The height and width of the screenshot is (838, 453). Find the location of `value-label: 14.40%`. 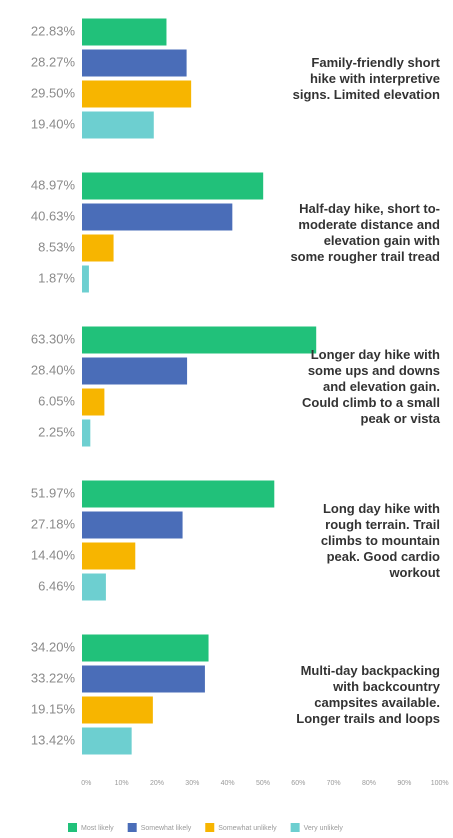

value-label: 14.40% is located at coordinates (53, 554).